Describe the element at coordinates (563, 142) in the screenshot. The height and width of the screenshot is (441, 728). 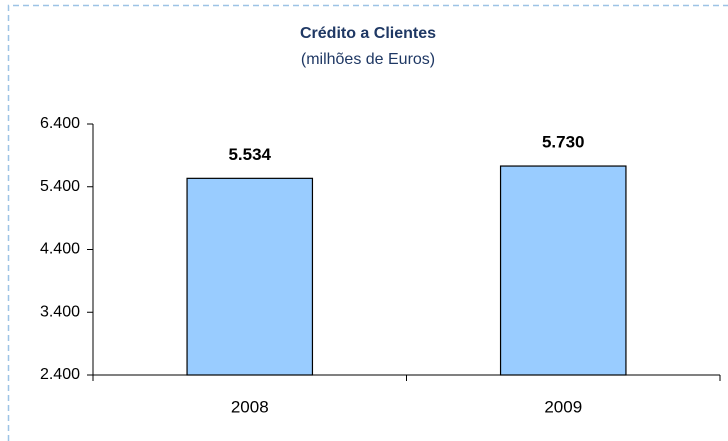
I see `value-label: 5.730` at that location.